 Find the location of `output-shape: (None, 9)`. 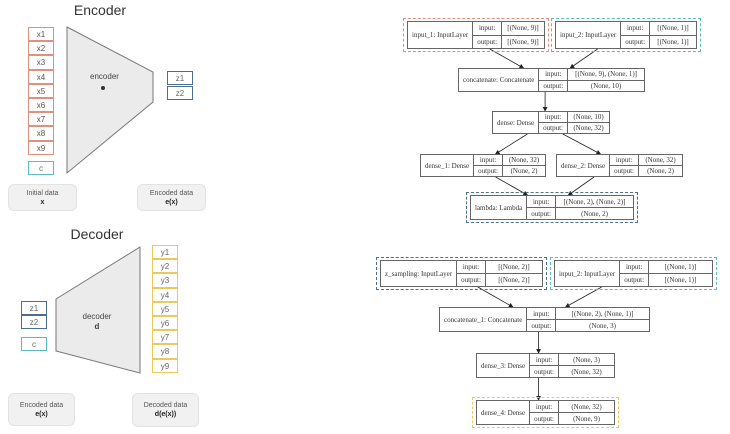

output-shape: (None, 9) is located at coordinates (586, 418).